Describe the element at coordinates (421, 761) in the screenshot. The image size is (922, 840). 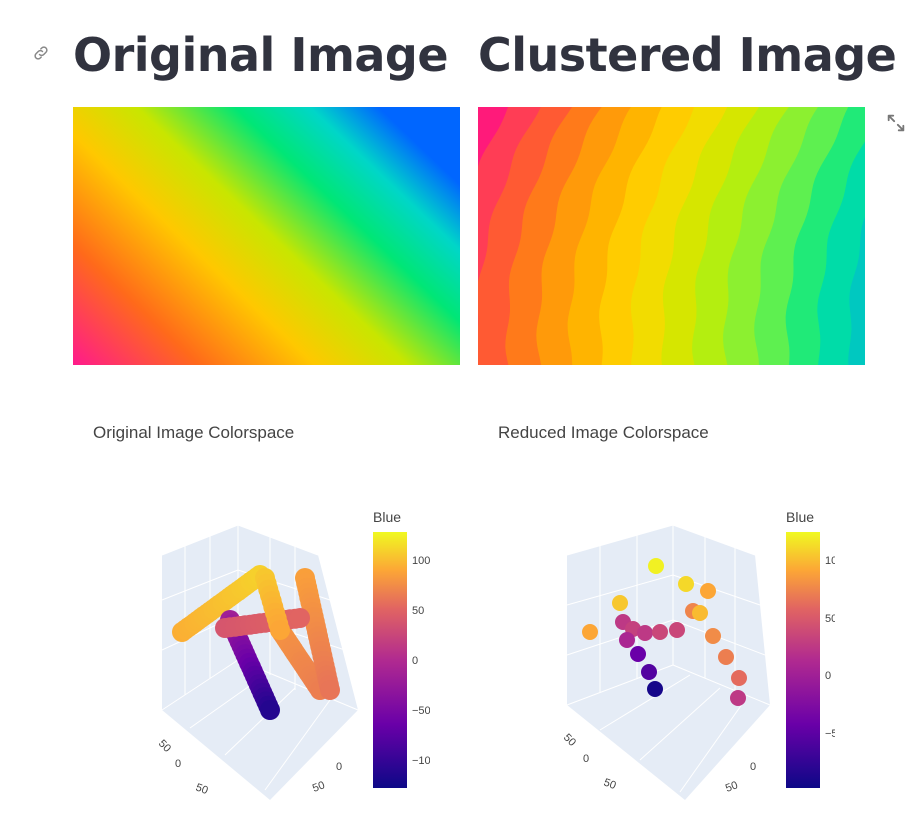
I see `colorbar-tick: −100` at that location.